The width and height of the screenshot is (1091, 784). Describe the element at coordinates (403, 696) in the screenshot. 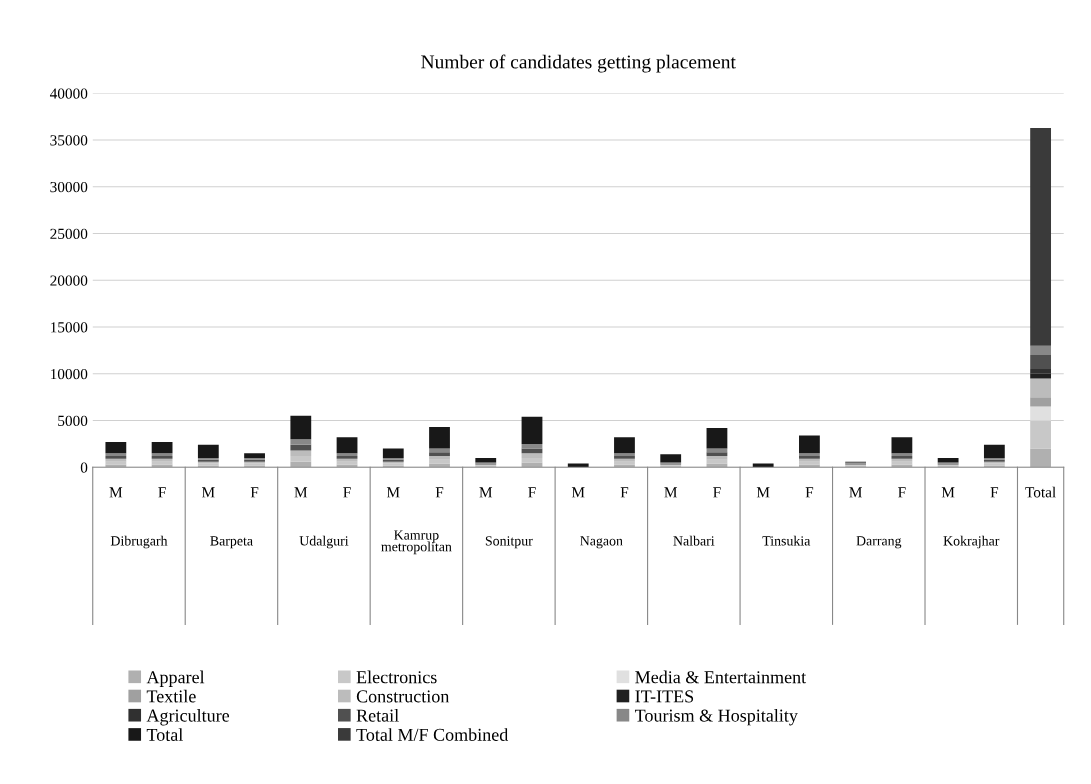

I see `legend-label: Construction` at that location.